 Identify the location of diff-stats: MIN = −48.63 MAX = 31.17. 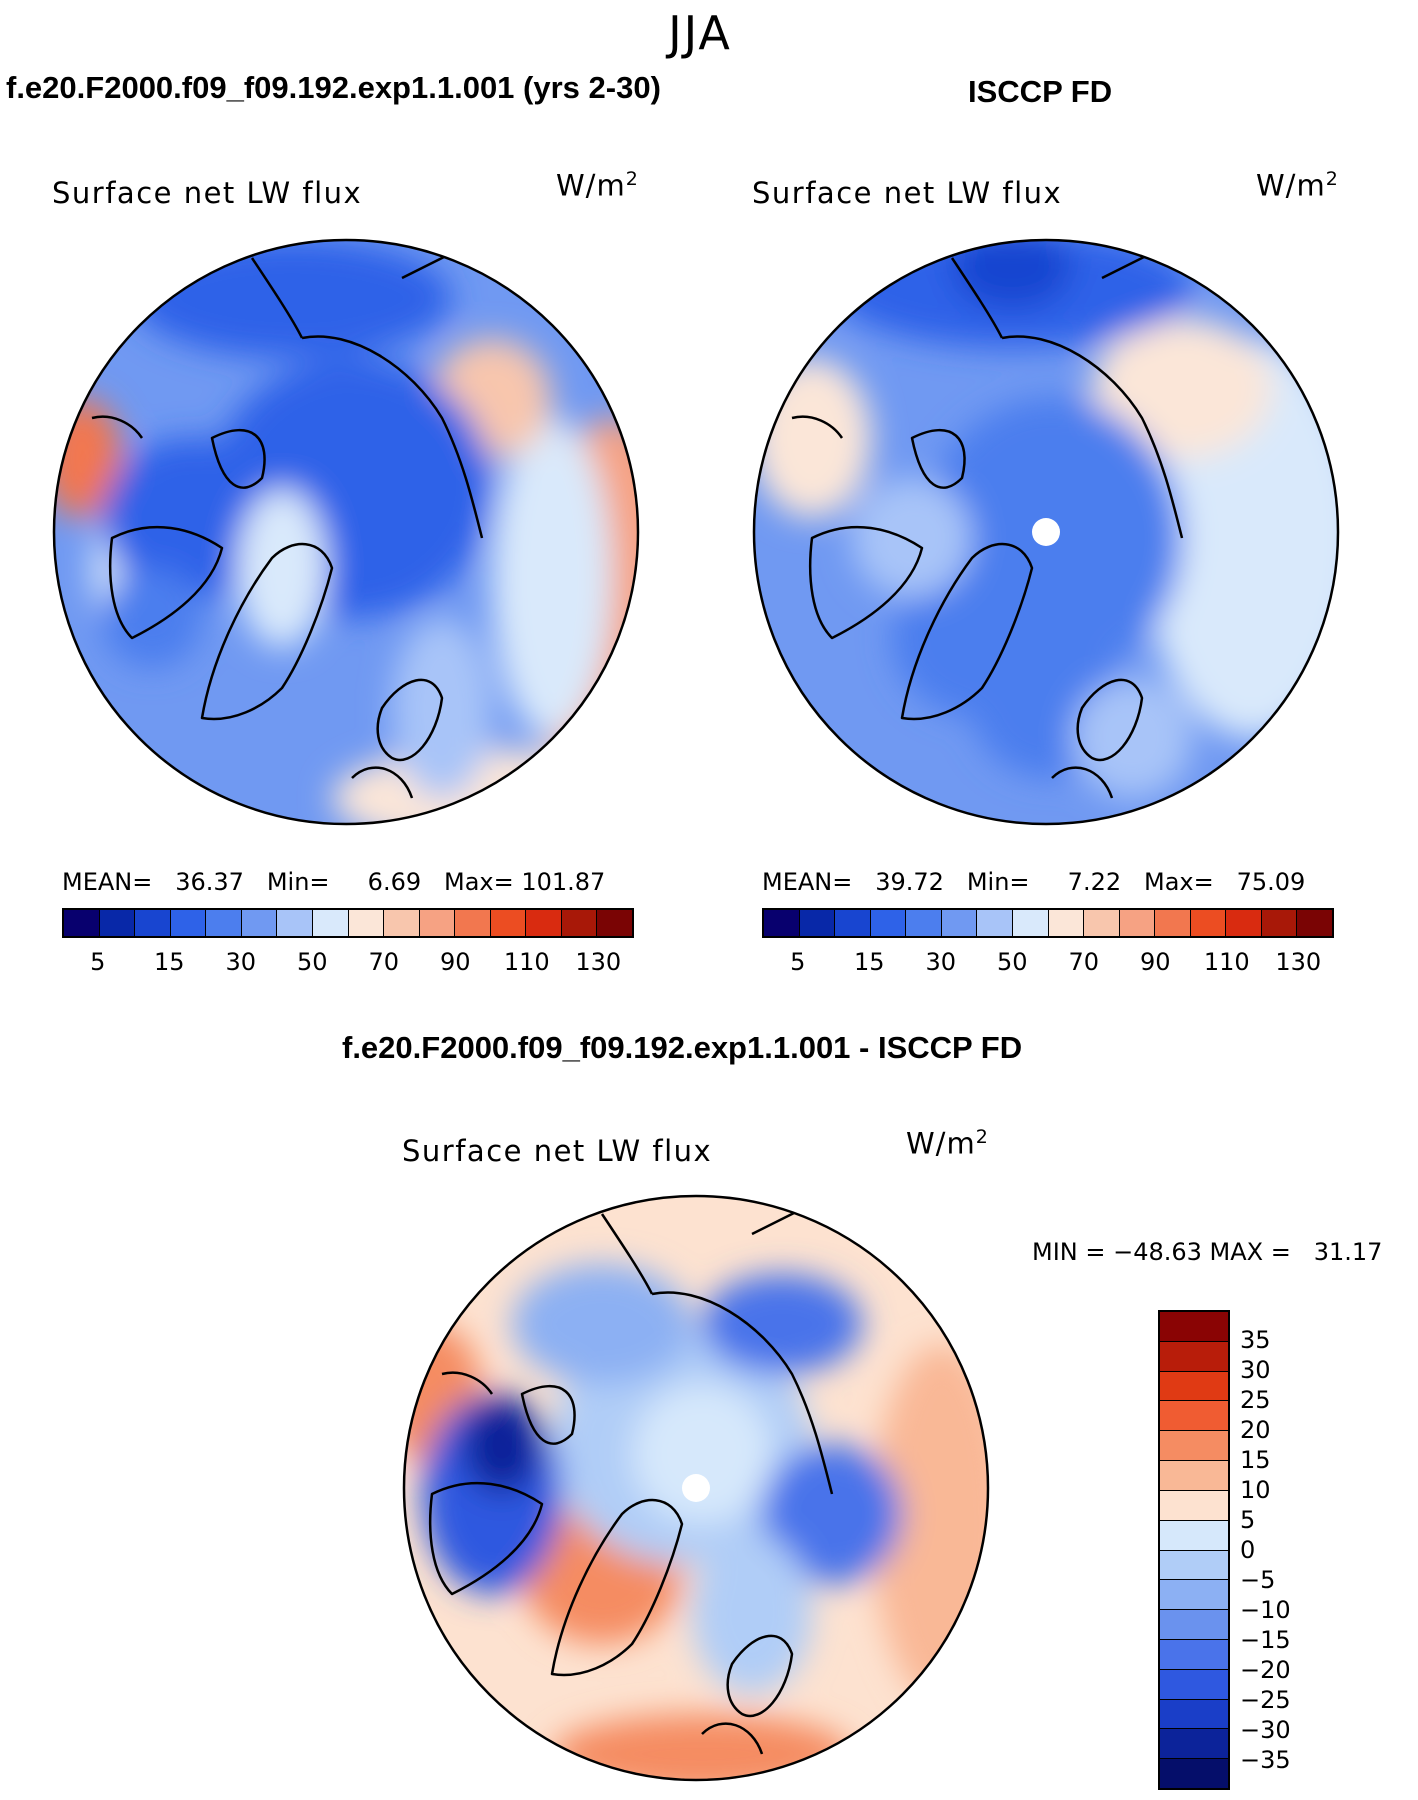
(1207, 1252).